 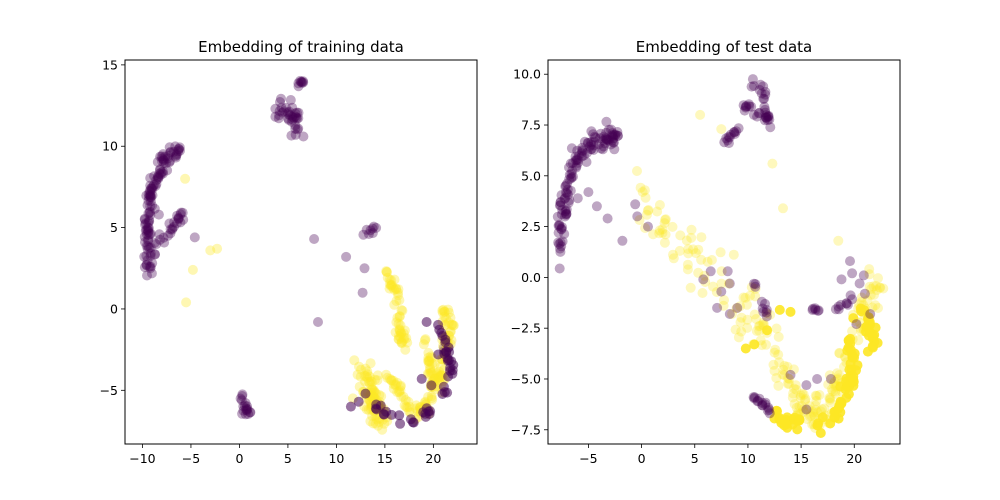 I want to click on test-y-tick-label: 10.0, so click(x=527, y=74).